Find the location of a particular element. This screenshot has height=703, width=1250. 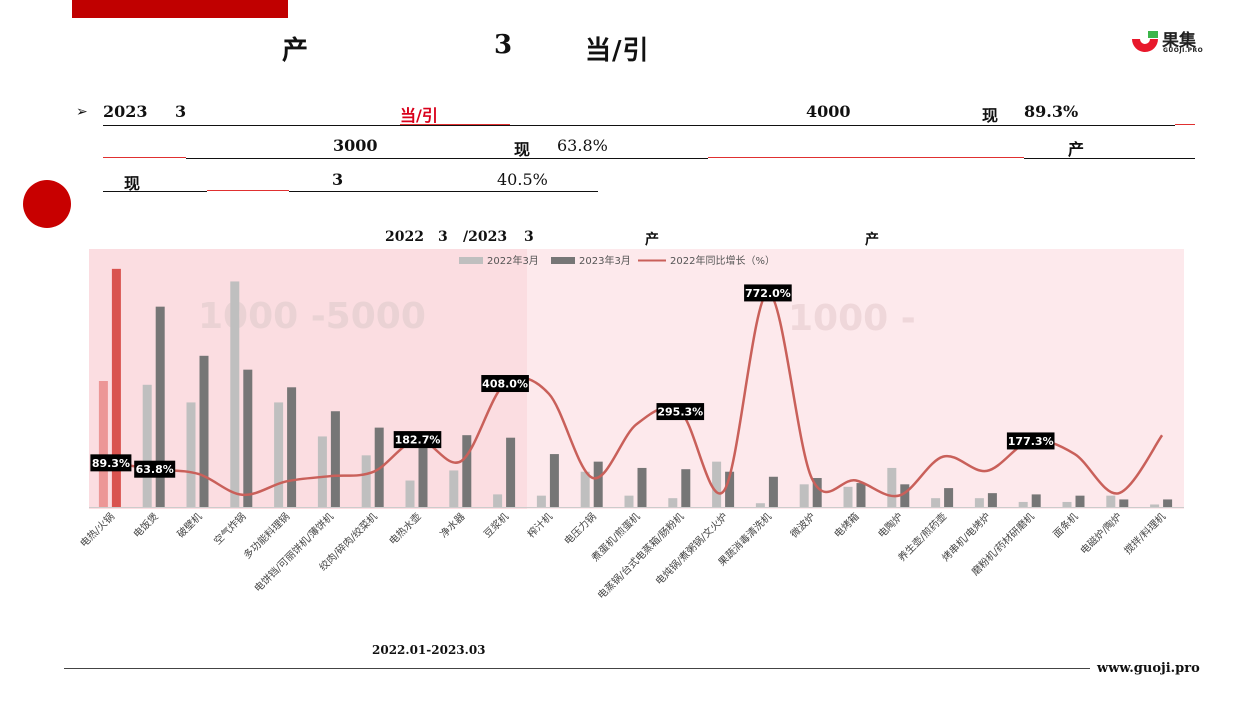

summary-text: 4000 is located at coordinates (828, 111).